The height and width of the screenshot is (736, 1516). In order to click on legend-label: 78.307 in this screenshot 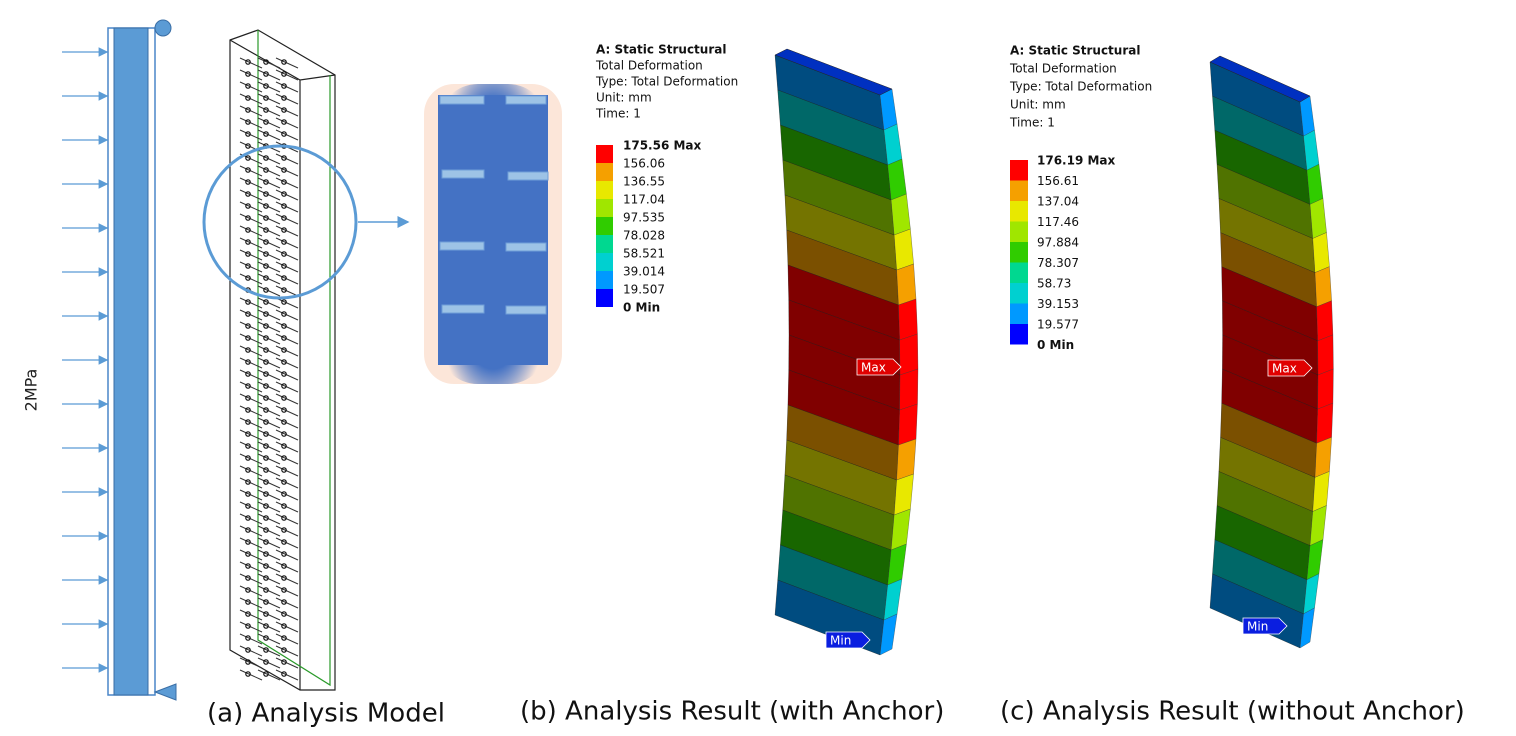, I will do `click(1058, 263)`.